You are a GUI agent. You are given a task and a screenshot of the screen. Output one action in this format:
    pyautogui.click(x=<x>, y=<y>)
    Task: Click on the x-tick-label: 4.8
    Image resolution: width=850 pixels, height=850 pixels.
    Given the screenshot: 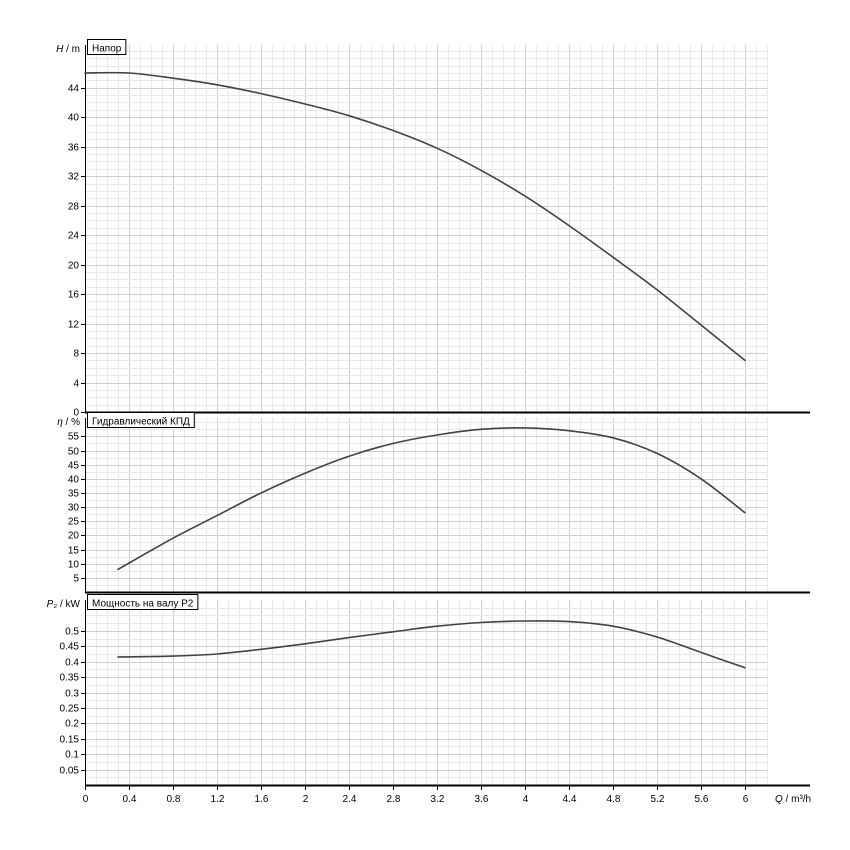 What is the action you would take?
    pyautogui.click(x=614, y=799)
    